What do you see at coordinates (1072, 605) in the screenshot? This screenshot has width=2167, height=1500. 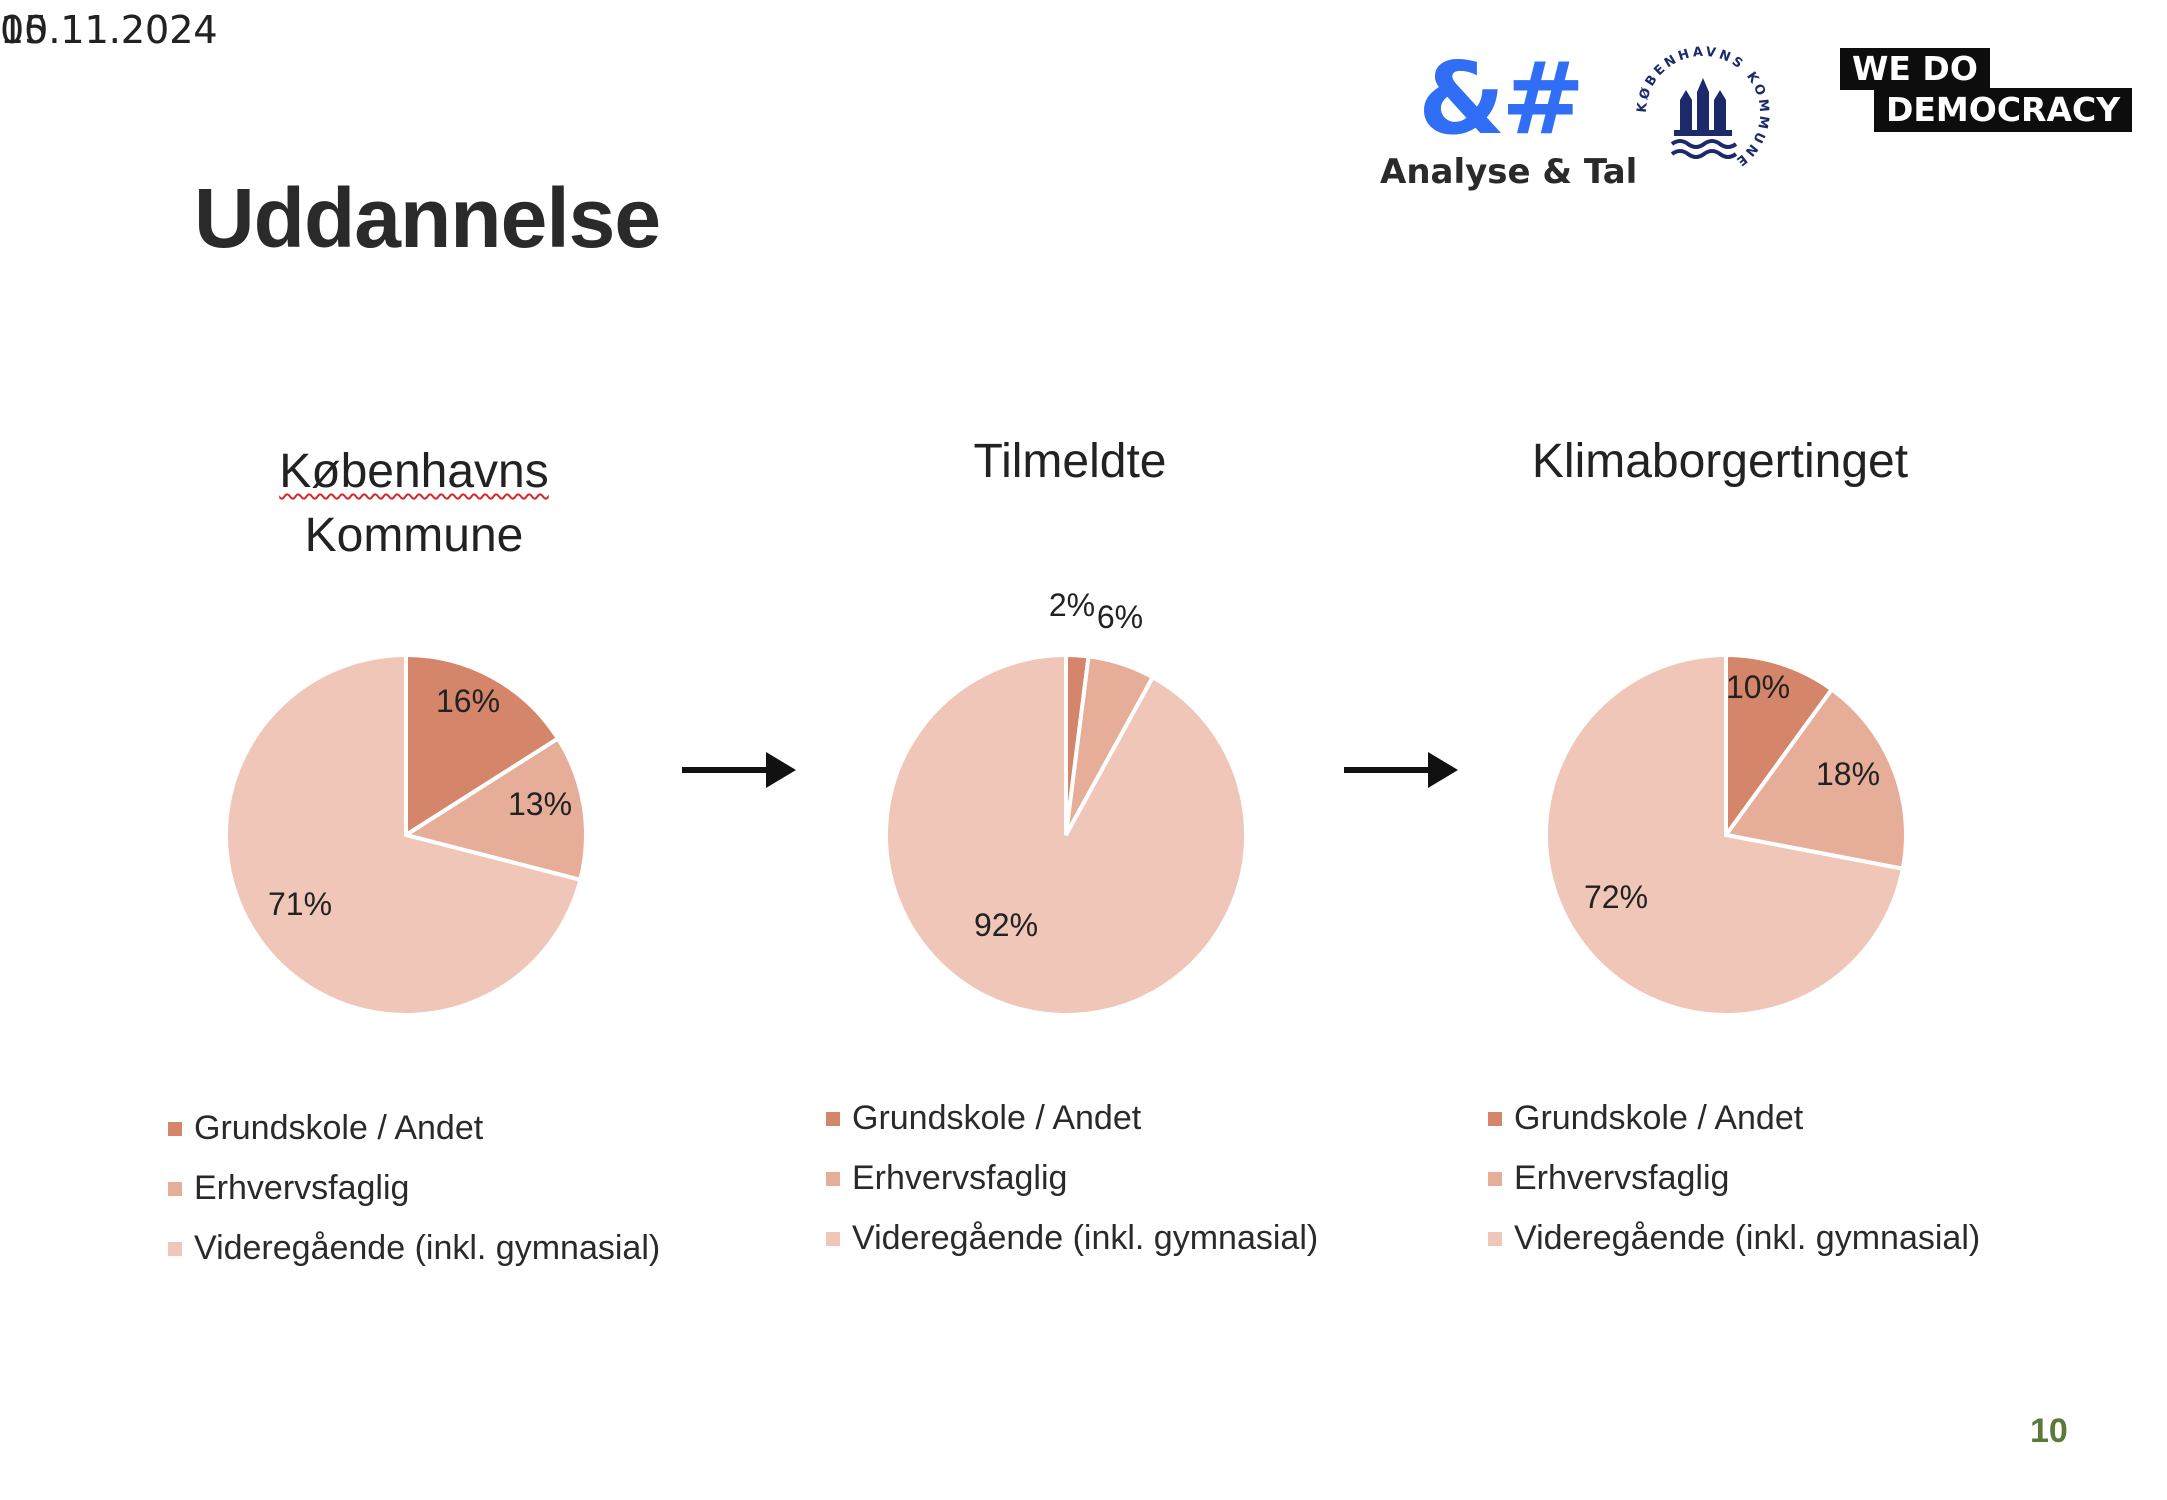 I see `pie-2-label-grundskole: 2%` at bounding box center [1072, 605].